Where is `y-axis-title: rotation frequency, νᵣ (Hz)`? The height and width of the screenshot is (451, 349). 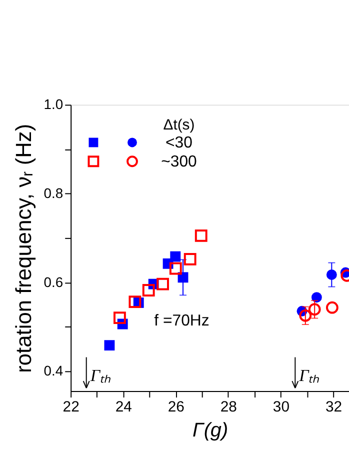 y-axis-title: rotation frequency, νᵣ (Hz) is located at coordinates (23, 248).